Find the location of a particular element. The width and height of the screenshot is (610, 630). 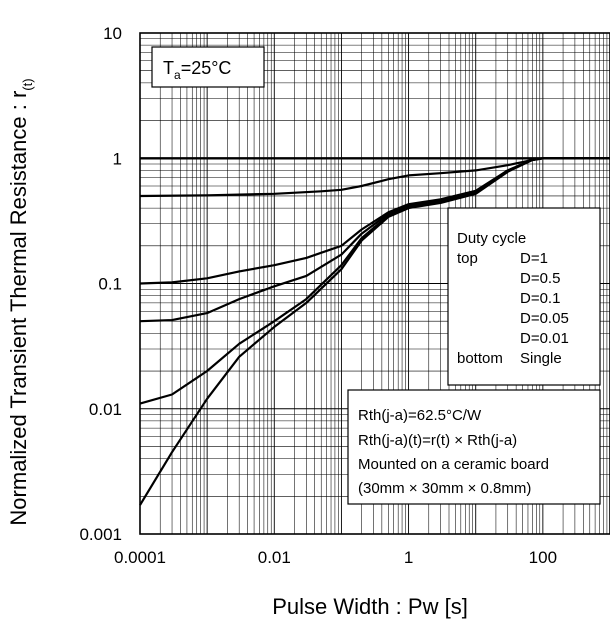

y-tick-label: 0.001 is located at coordinates (100, 534).